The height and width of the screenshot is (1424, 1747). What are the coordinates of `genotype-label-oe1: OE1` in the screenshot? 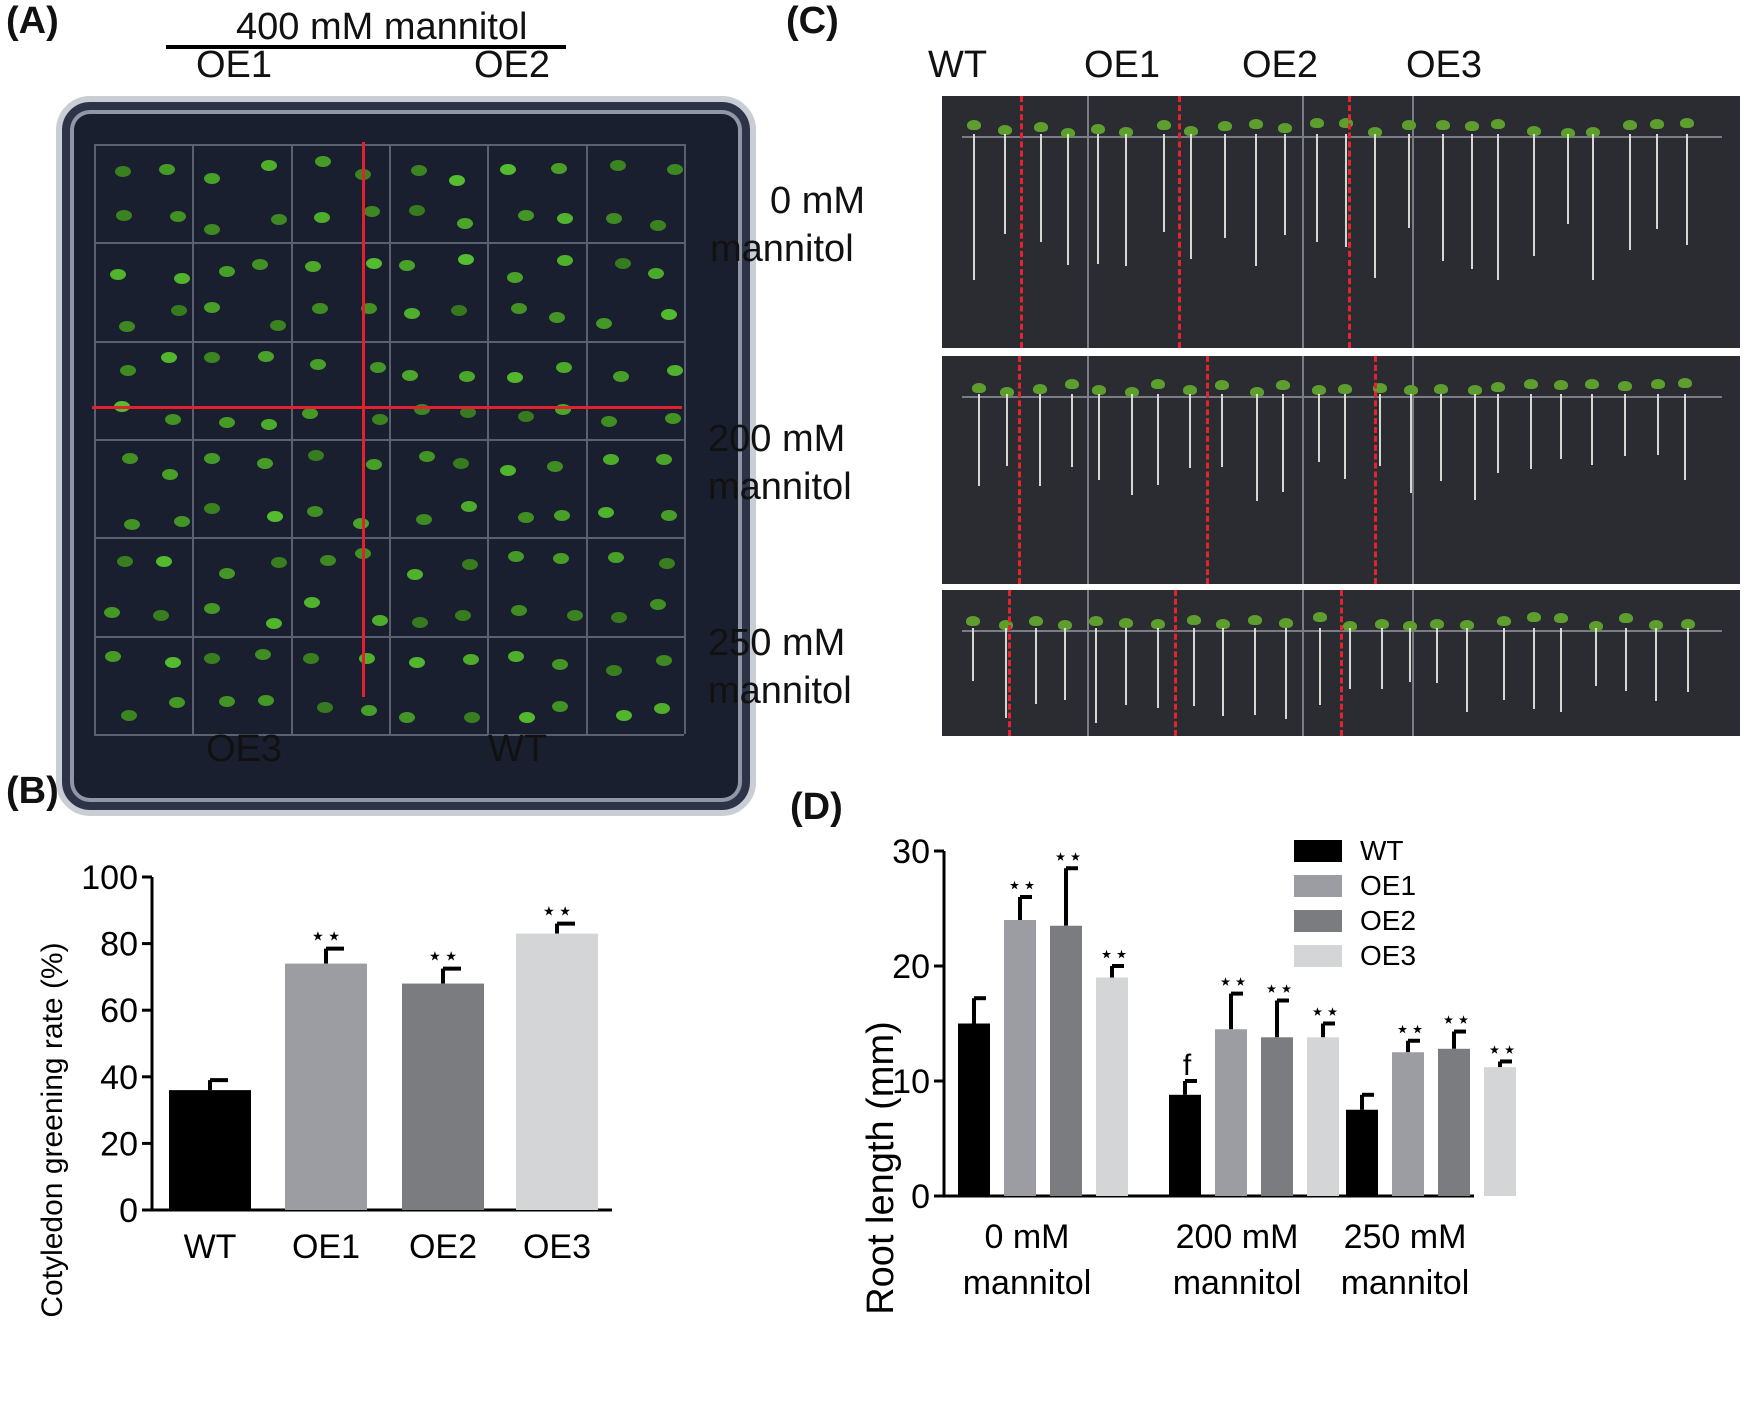 It's located at (1122, 65).